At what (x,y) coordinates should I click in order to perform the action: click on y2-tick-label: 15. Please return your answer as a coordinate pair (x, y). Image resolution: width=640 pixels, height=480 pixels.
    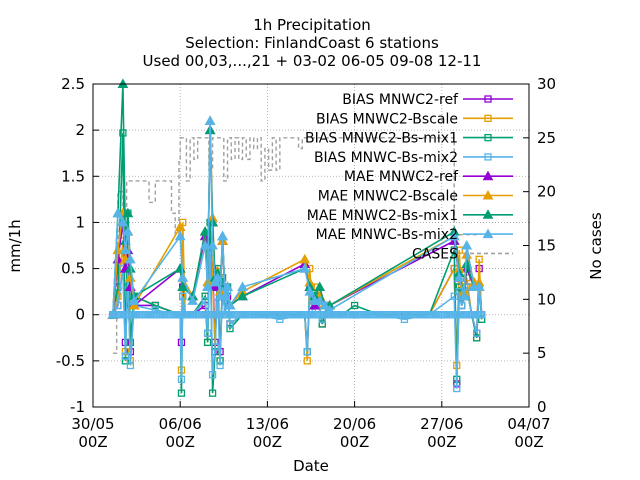
    Looking at the image, I should click on (546, 246).